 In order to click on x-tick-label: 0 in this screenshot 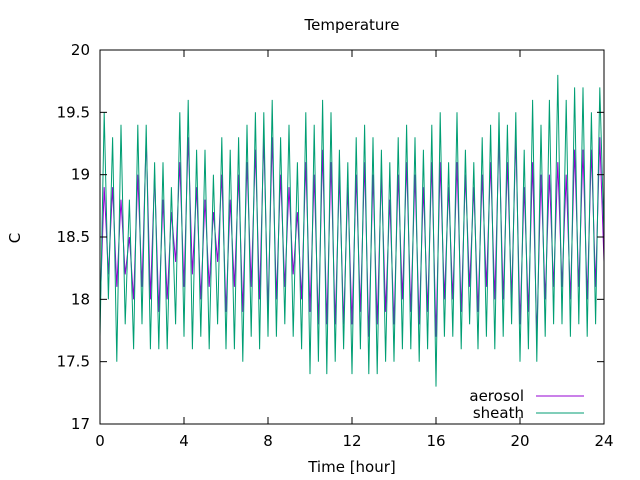, I will do `click(100, 441)`.